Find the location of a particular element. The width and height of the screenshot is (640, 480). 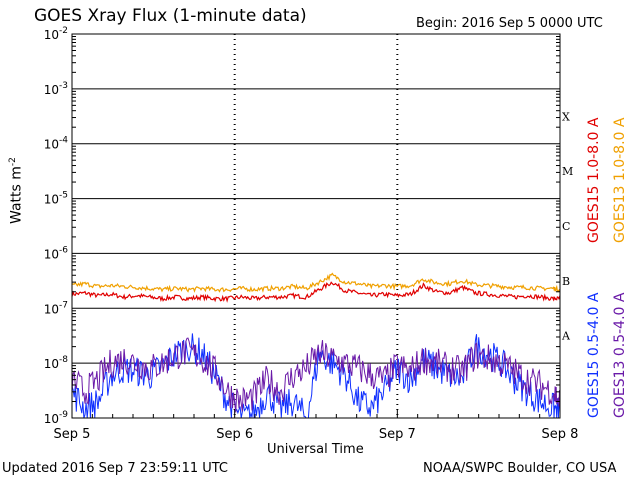

y-tick-label: 10⁻⁶ is located at coordinates (56, 253).